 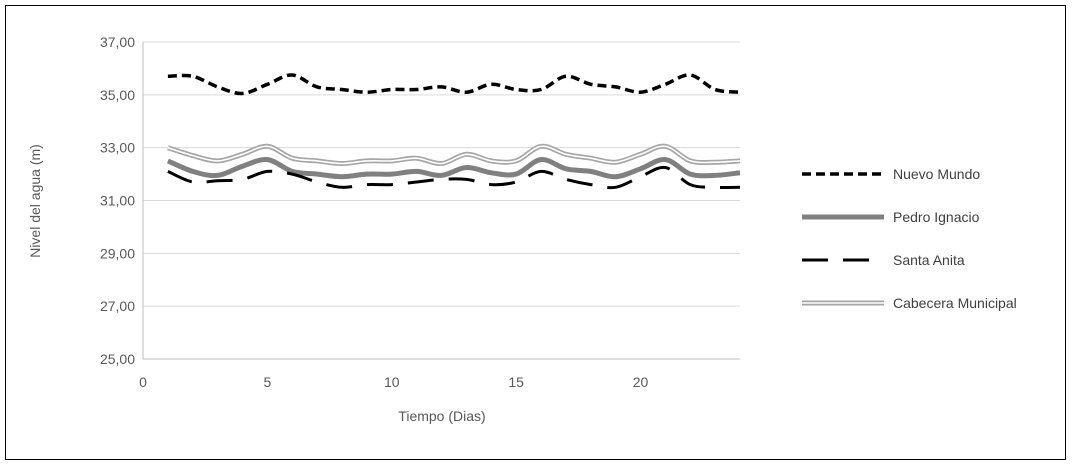 What do you see at coordinates (891, 174) in the screenshot?
I see `legend-item: Nuevo Mundo` at bounding box center [891, 174].